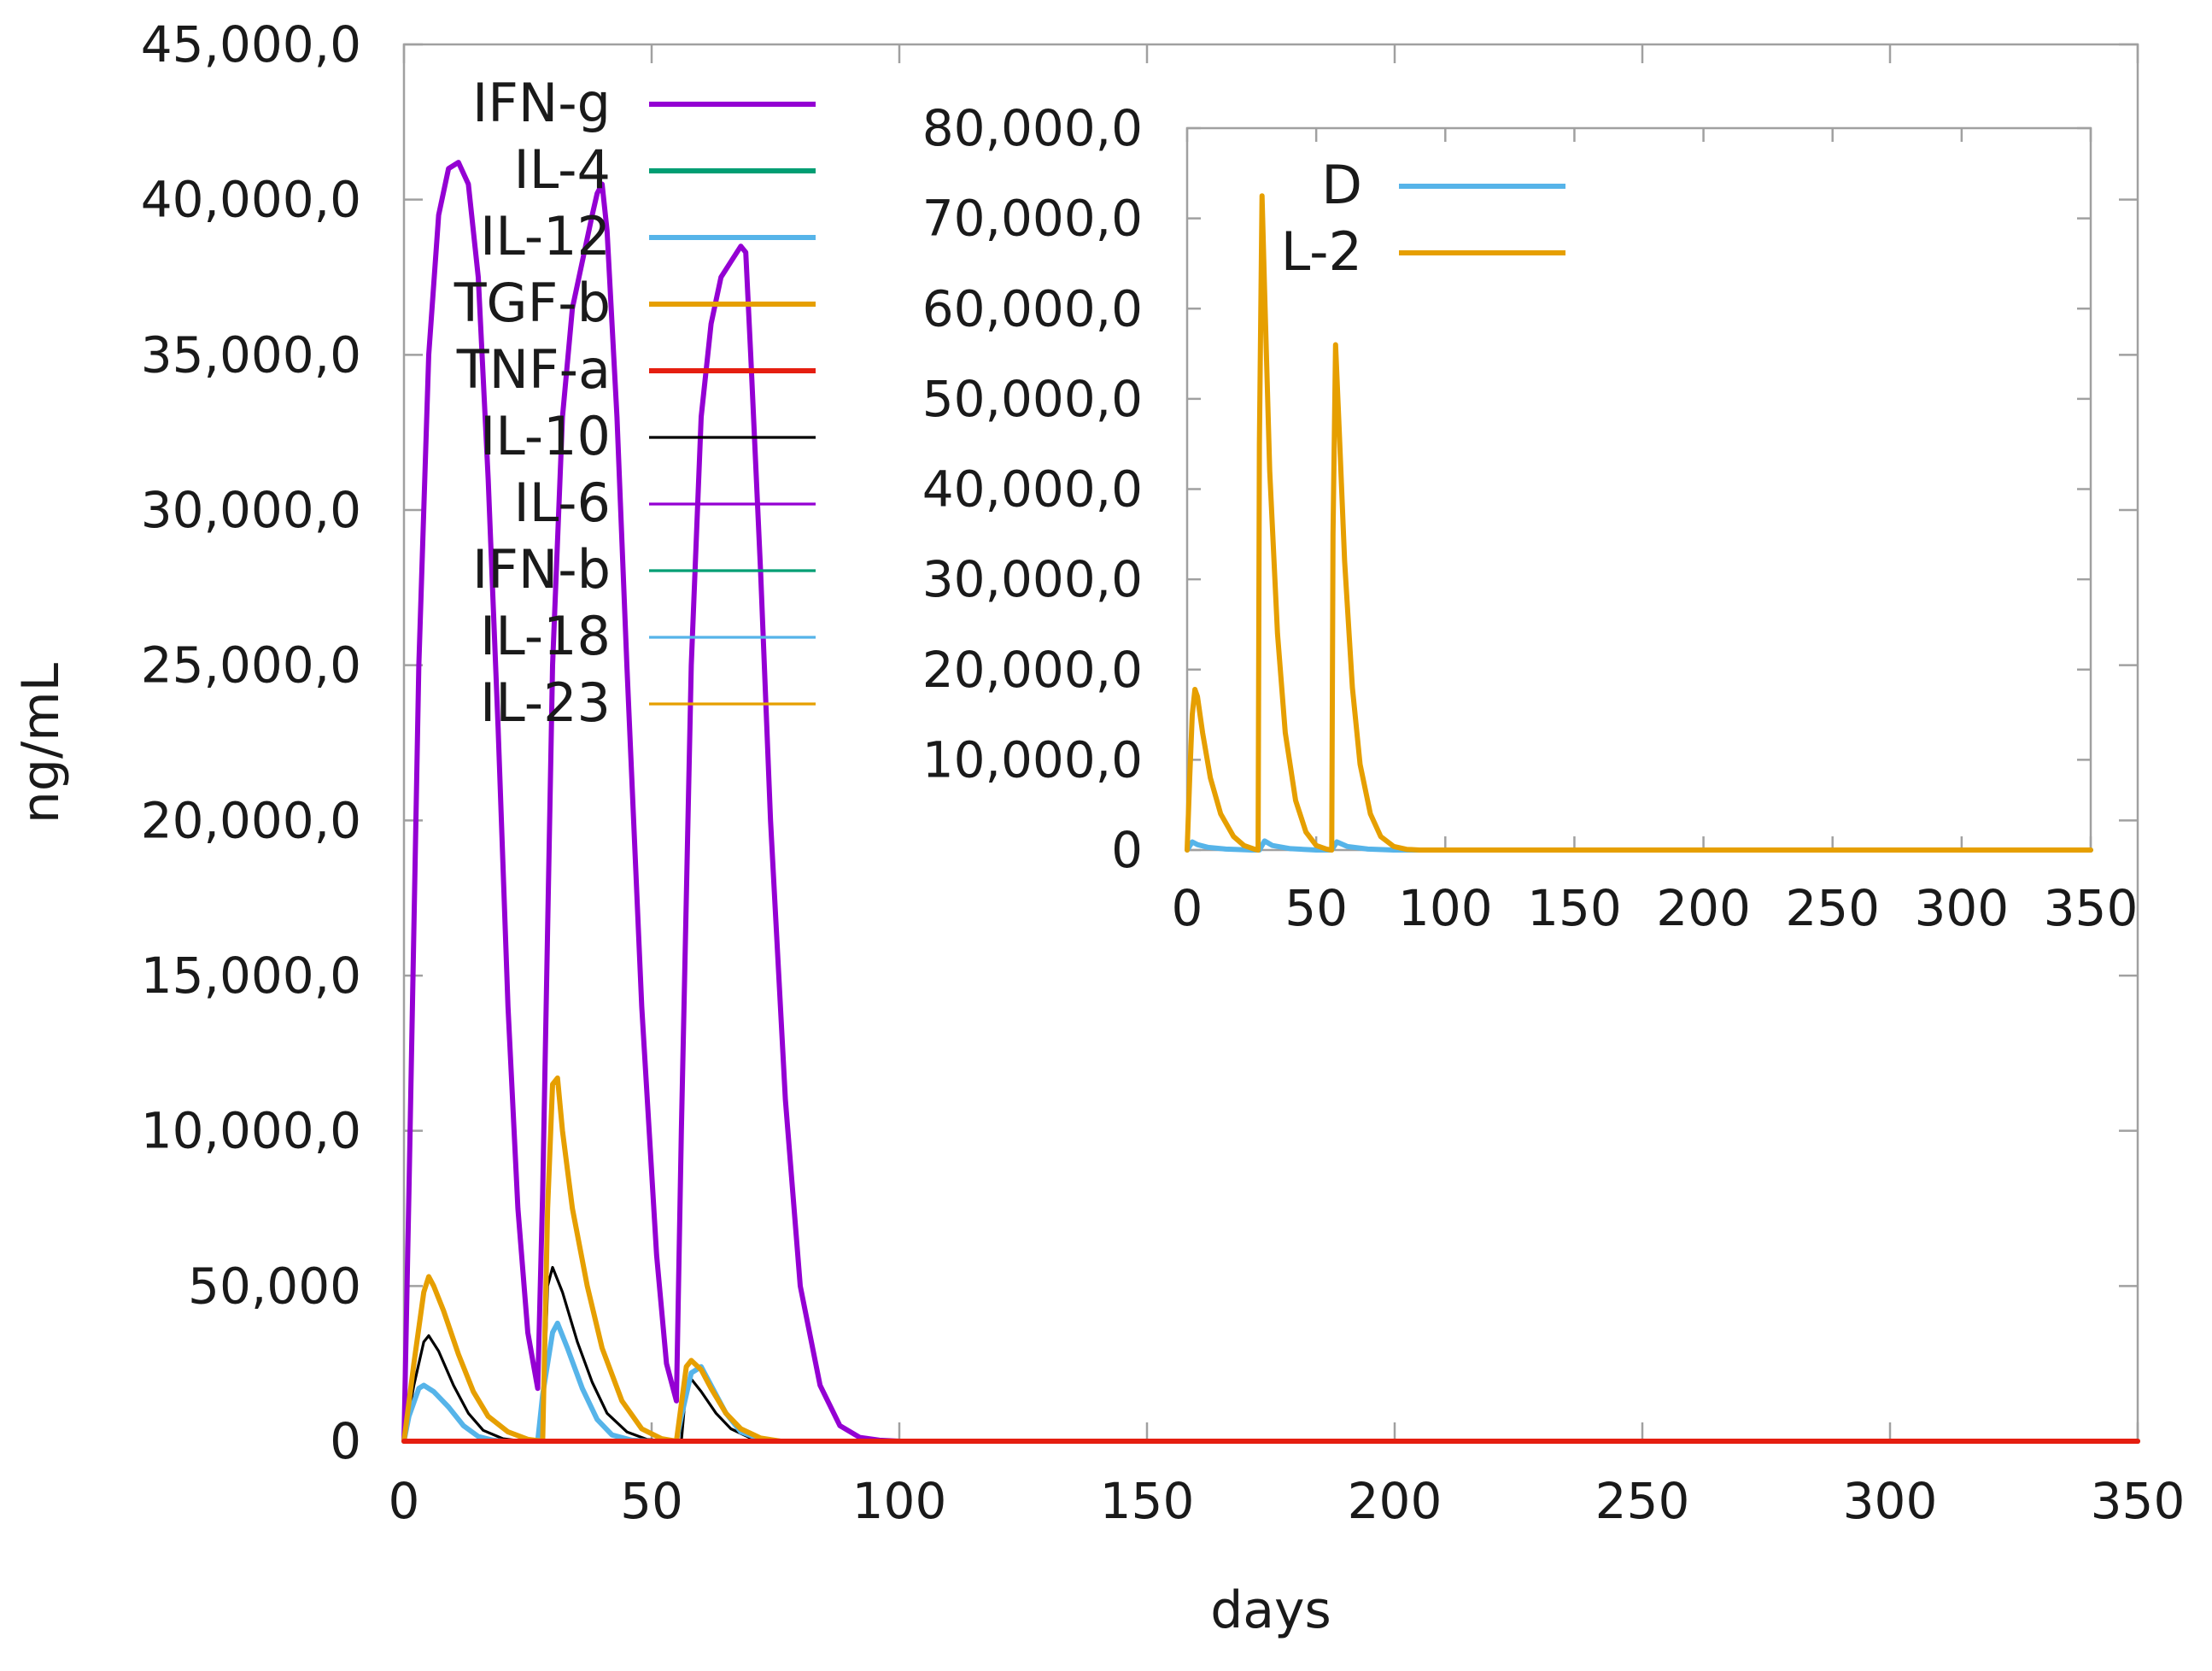  What do you see at coordinates (1188, 908) in the screenshot?
I see `inset-x-tick-label: 0` at bounding box center [1188, 908].